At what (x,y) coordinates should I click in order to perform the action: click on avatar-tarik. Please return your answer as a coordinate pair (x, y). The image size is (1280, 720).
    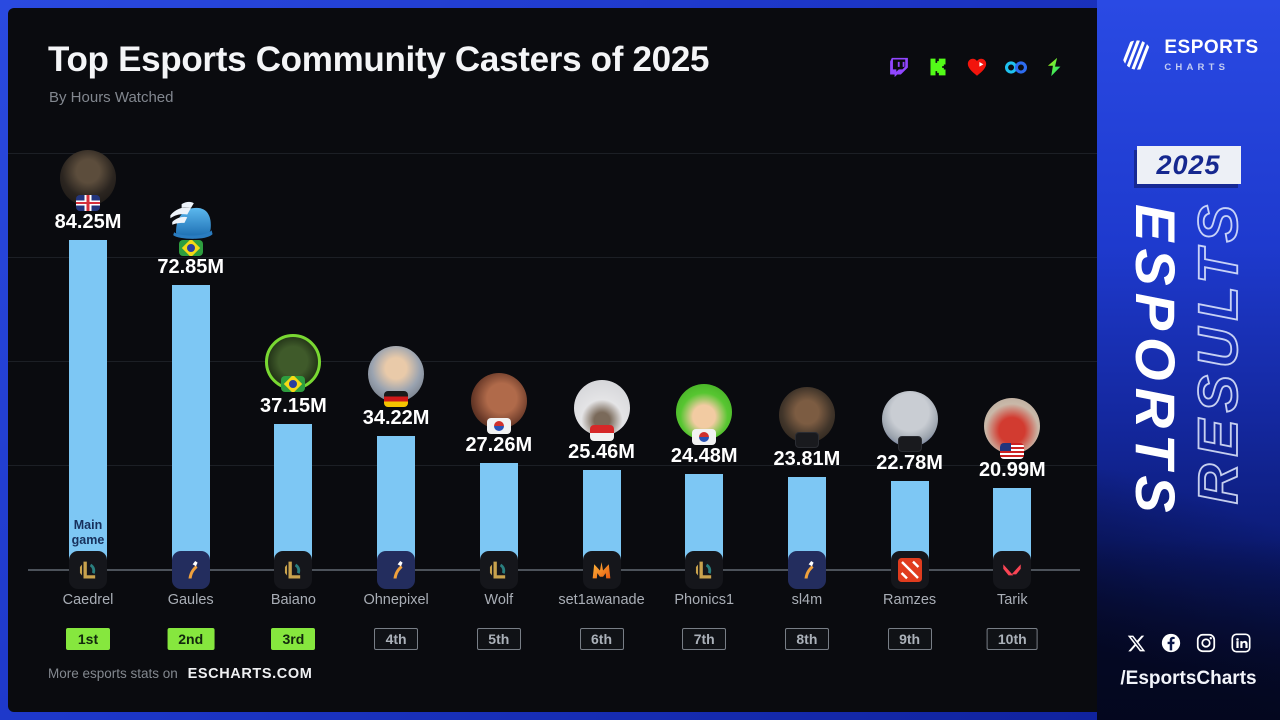
    Looking at the image, I should click on (1012, 428).